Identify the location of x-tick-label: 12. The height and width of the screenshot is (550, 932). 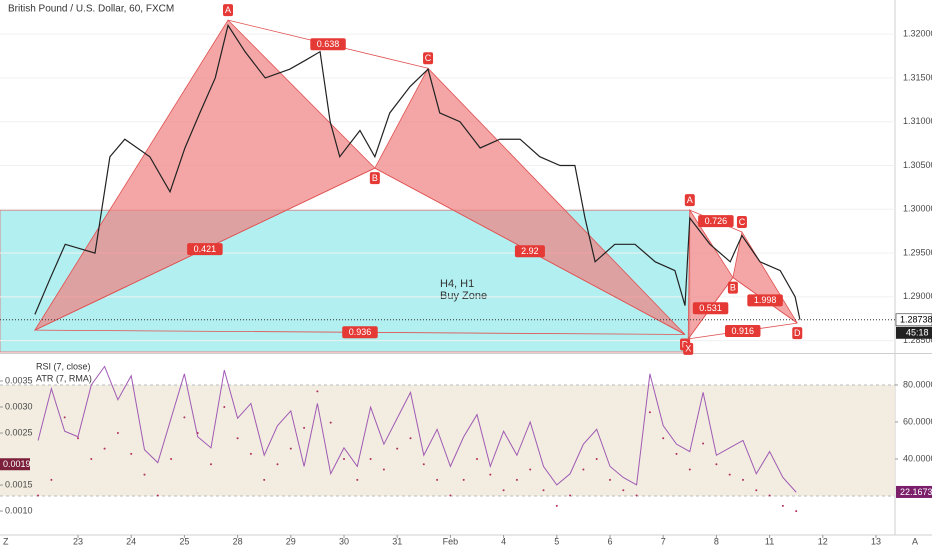
(823, 541).